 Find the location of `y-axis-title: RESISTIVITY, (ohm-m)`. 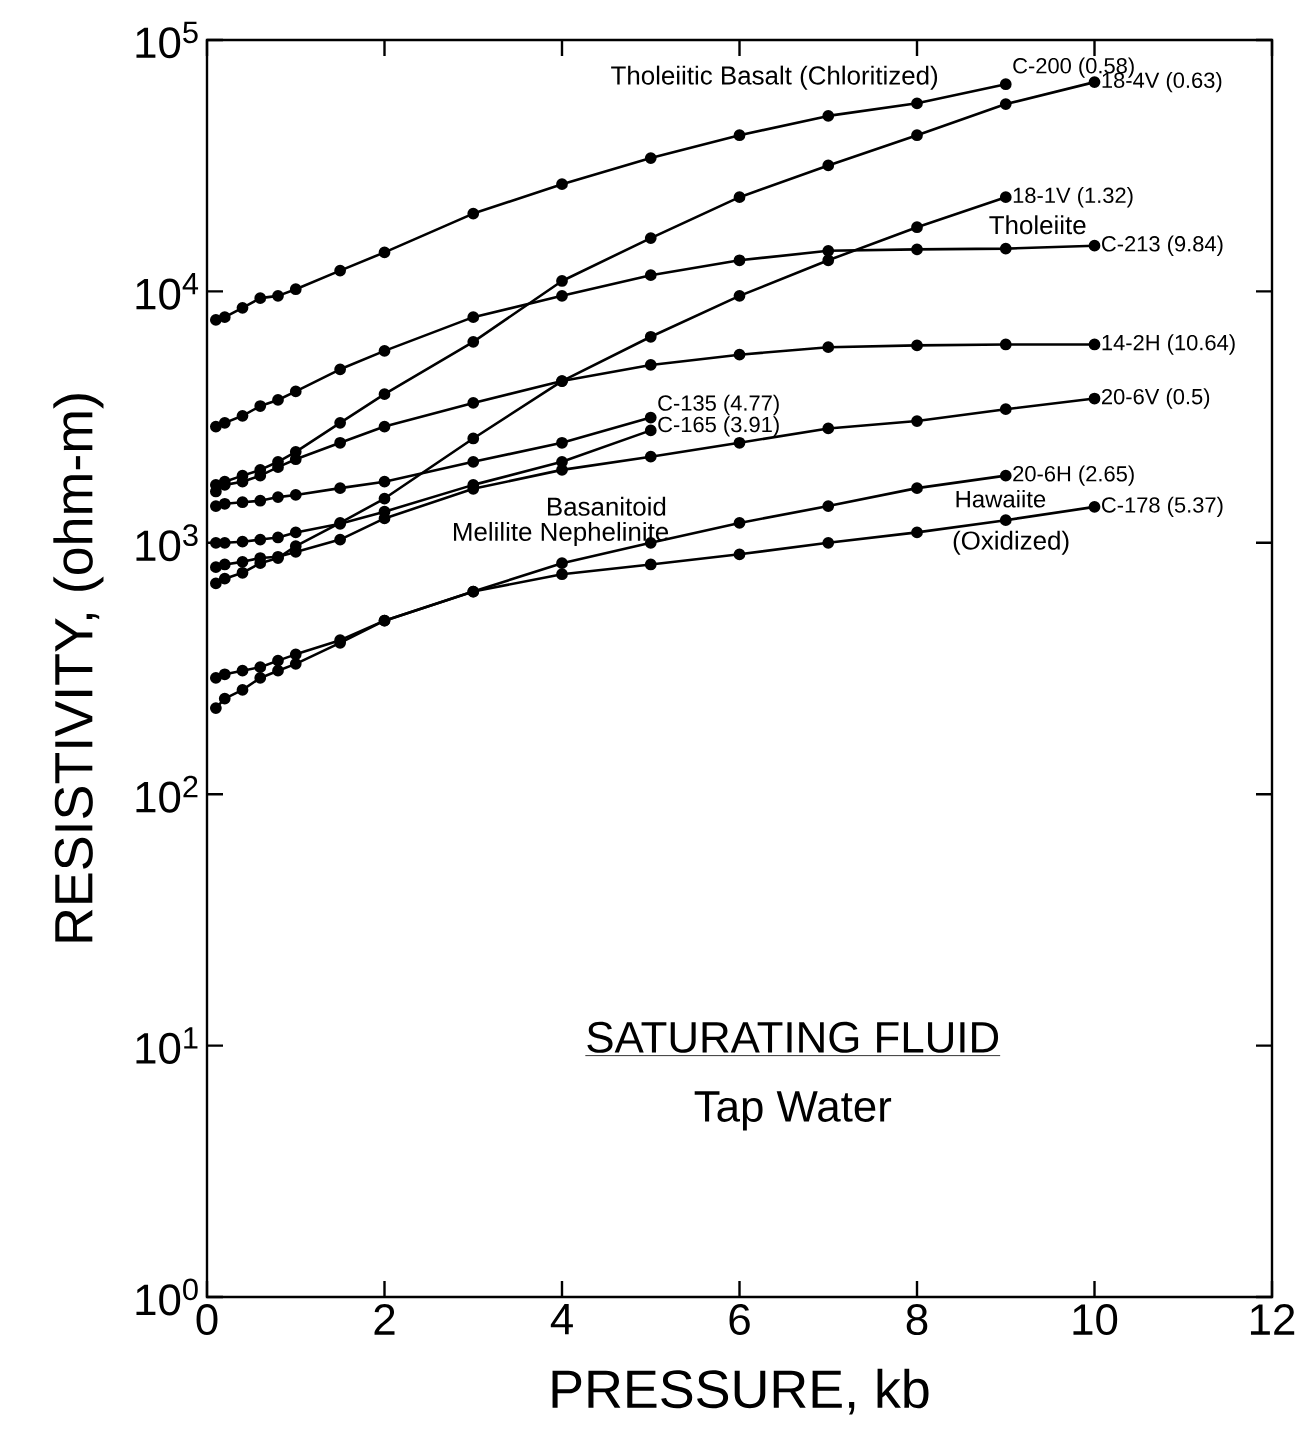

y-axis-title: RESISTIVITY, (ohm-m) is located at coordinates (78, 668).